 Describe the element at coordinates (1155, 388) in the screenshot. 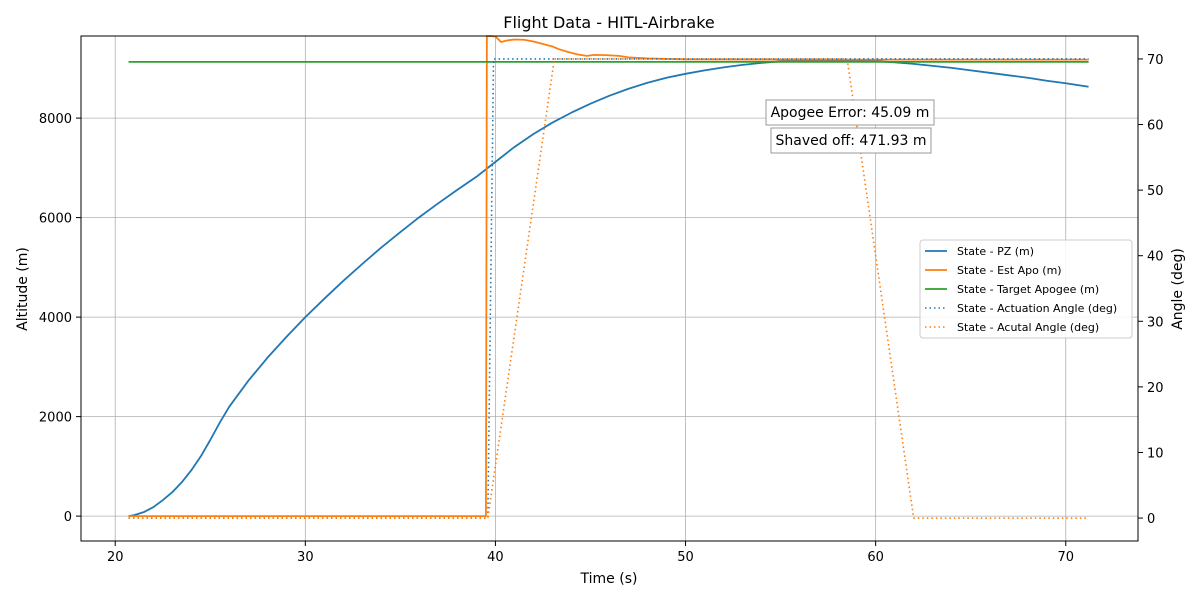

I see `y2-tick-label: 20` at that location.